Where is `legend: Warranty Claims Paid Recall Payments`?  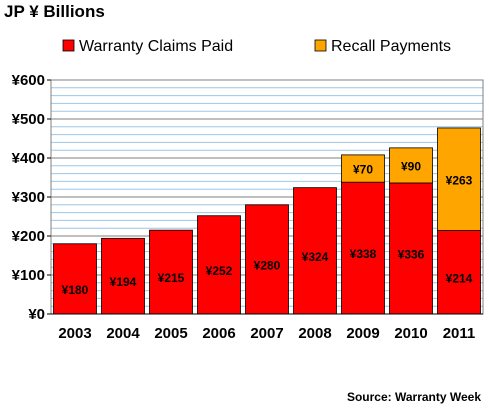 legend: Warranty Claims Paid Recall Payments is located at coordinates (256, 46).